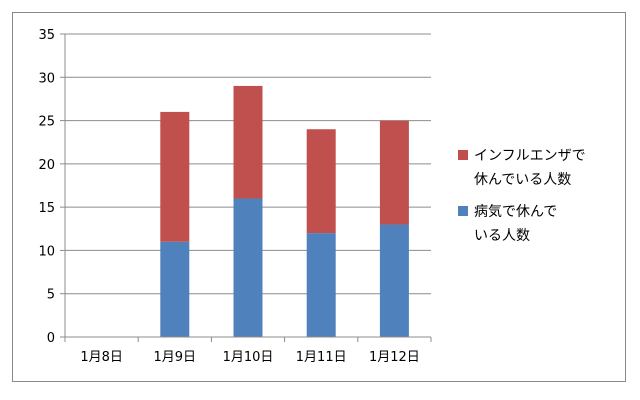  What do you see at coordinates (46, 208) in the screenshot?
I see `y-tick-label: 15` at bounding box center [46, 208].